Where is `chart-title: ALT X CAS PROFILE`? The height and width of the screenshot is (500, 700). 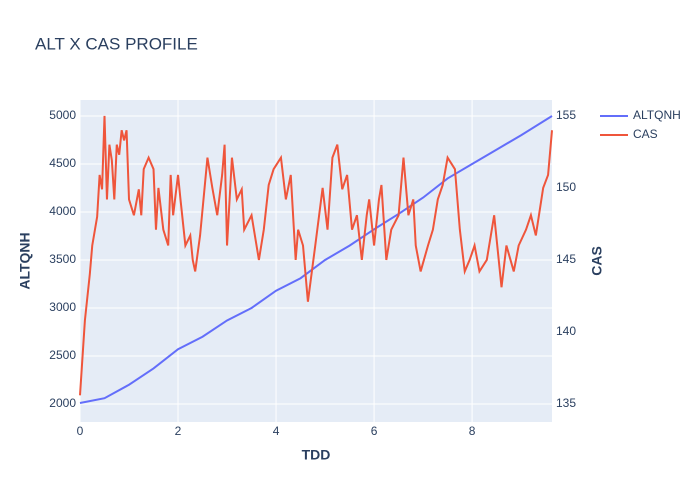
chart-title: ALT X CAS PROFILE is located at coordinates (116, 43).